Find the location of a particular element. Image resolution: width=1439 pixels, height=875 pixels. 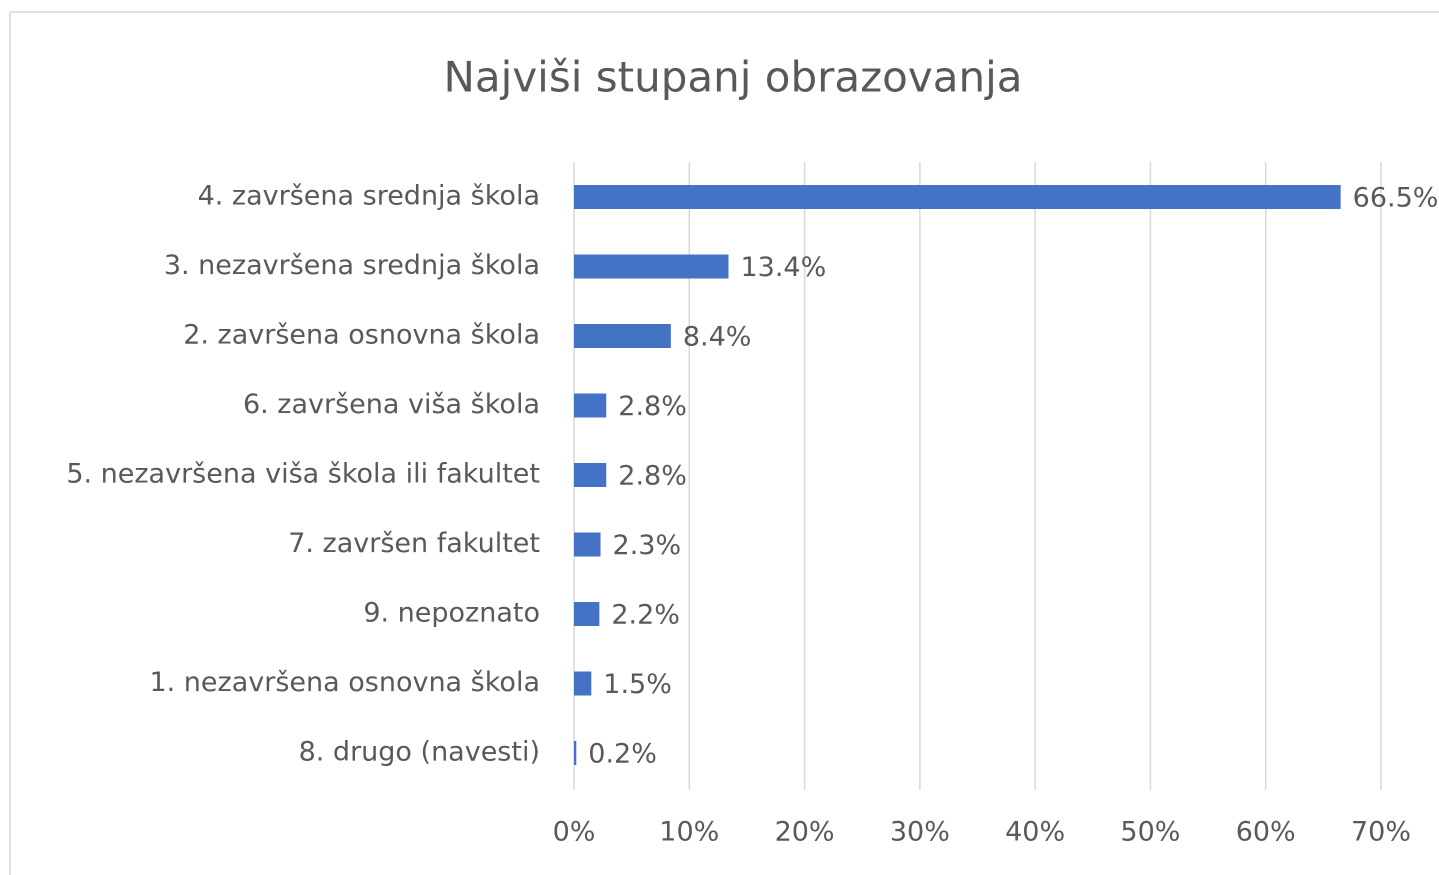

x-tick-label: 50% is located at coordinates (1150, 832).